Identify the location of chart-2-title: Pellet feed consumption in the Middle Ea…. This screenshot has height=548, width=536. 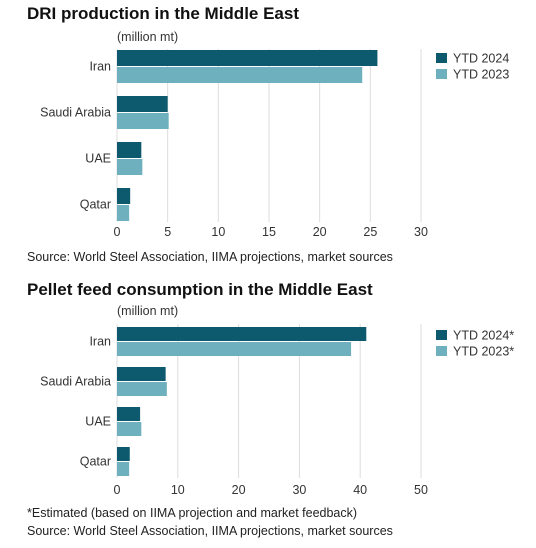
(200, 289).